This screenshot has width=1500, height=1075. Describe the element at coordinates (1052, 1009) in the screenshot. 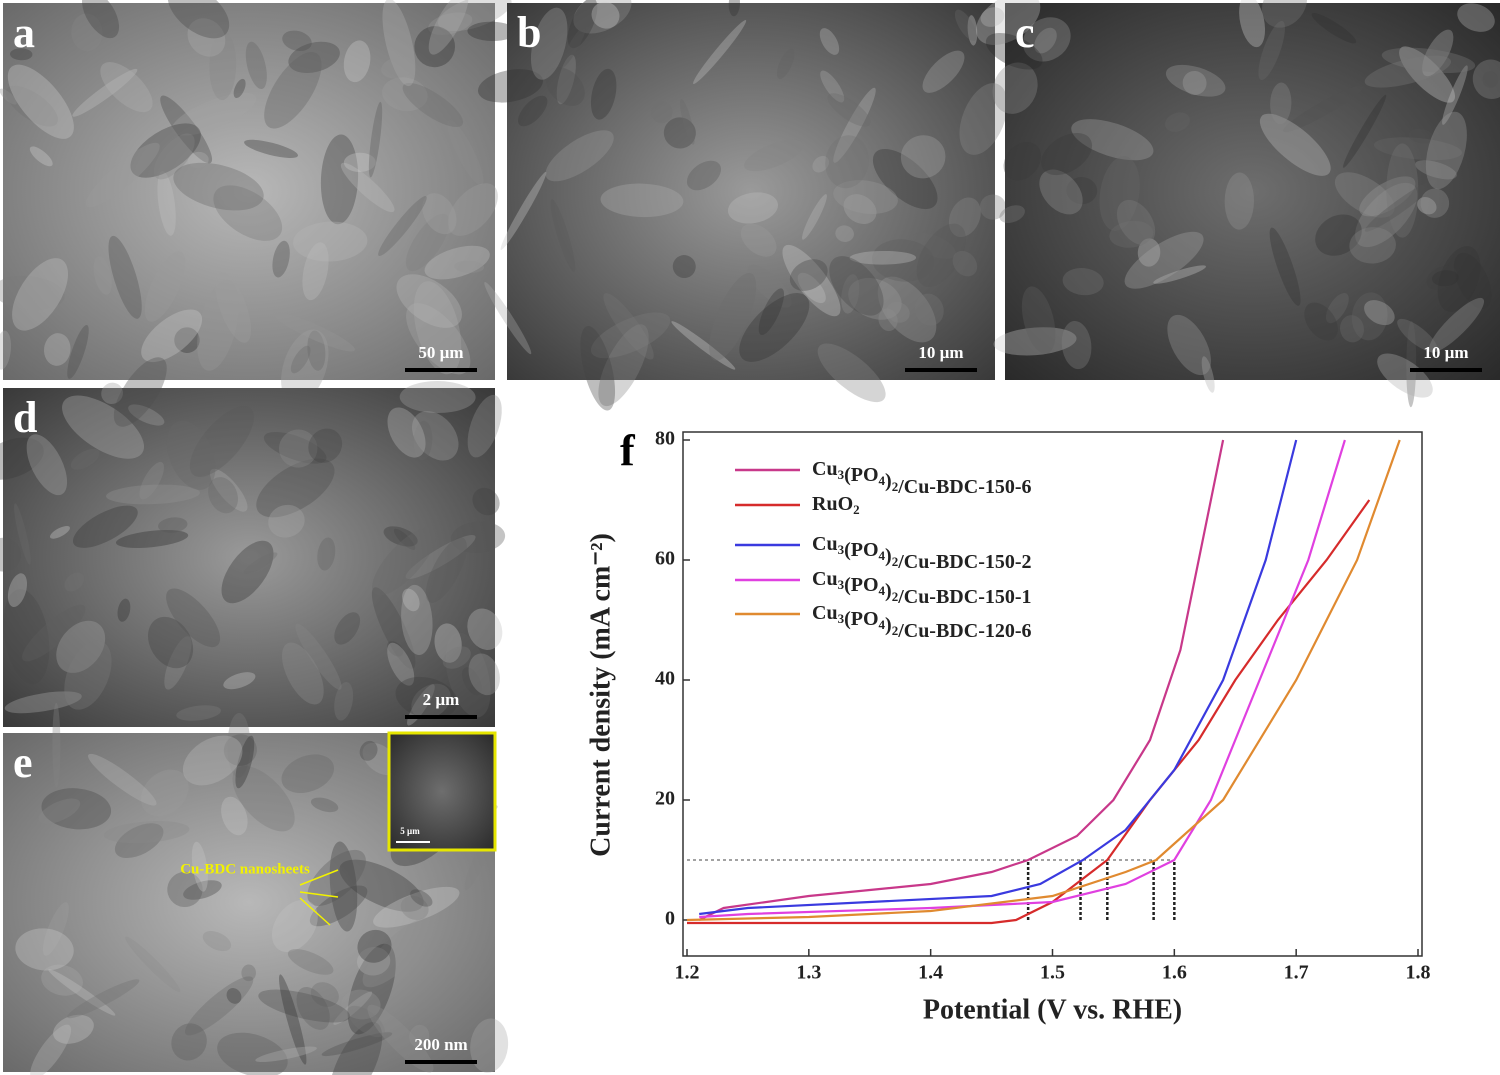

I see `x-axis-label: Potential (V vs. RHE)` at that location.